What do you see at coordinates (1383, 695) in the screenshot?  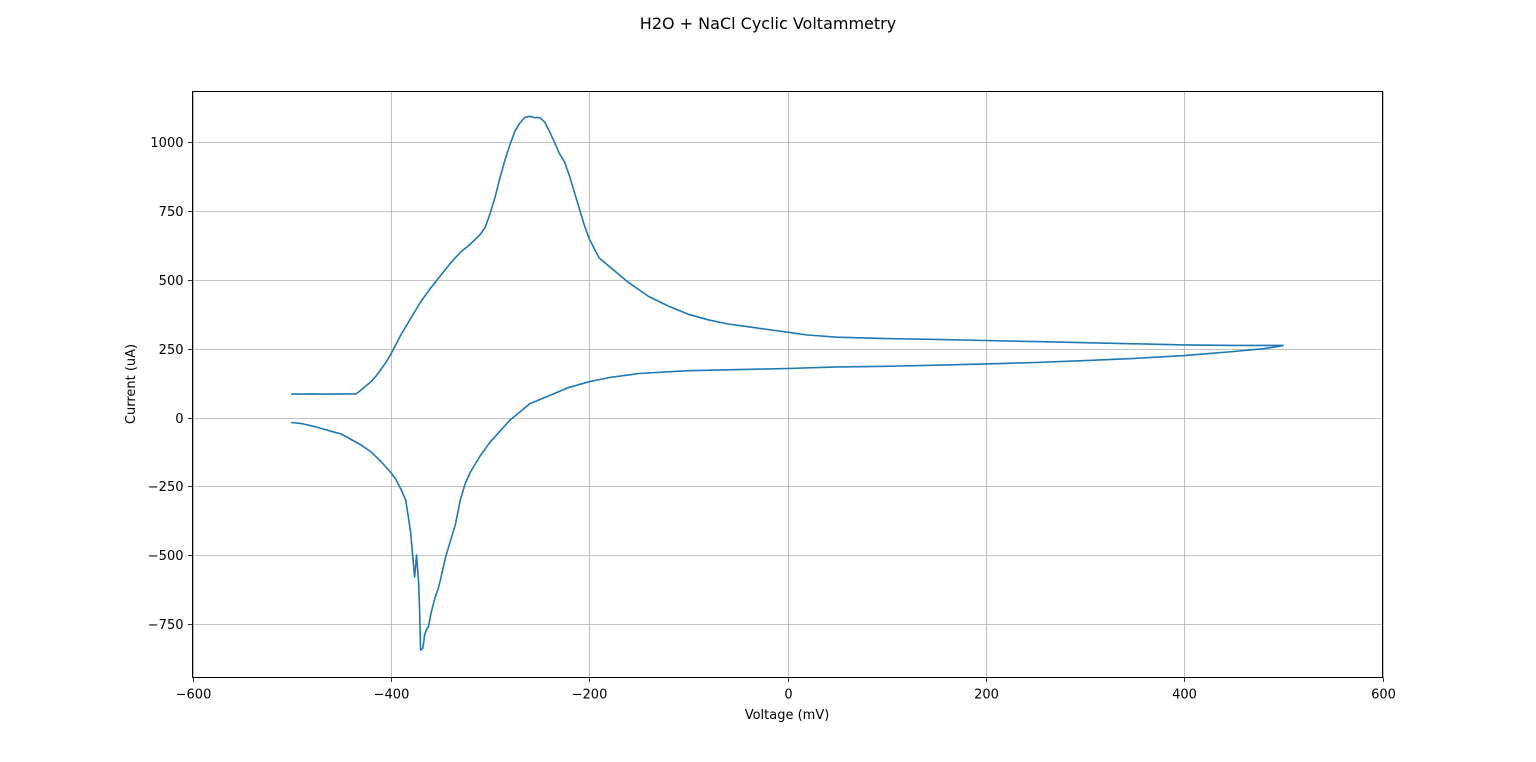 I see `x-tick-label: 600` at bounding box center [1383, 695].